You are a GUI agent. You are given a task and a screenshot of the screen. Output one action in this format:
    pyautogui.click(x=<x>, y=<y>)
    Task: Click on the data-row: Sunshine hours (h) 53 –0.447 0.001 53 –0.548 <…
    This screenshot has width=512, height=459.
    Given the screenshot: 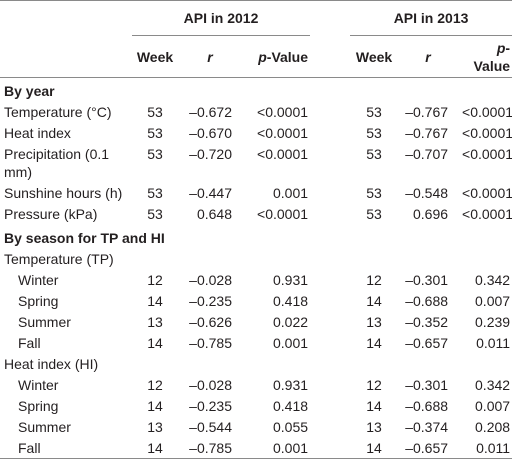 What is the action you would take?
    pyautogui.click(x=256, y=193)
    